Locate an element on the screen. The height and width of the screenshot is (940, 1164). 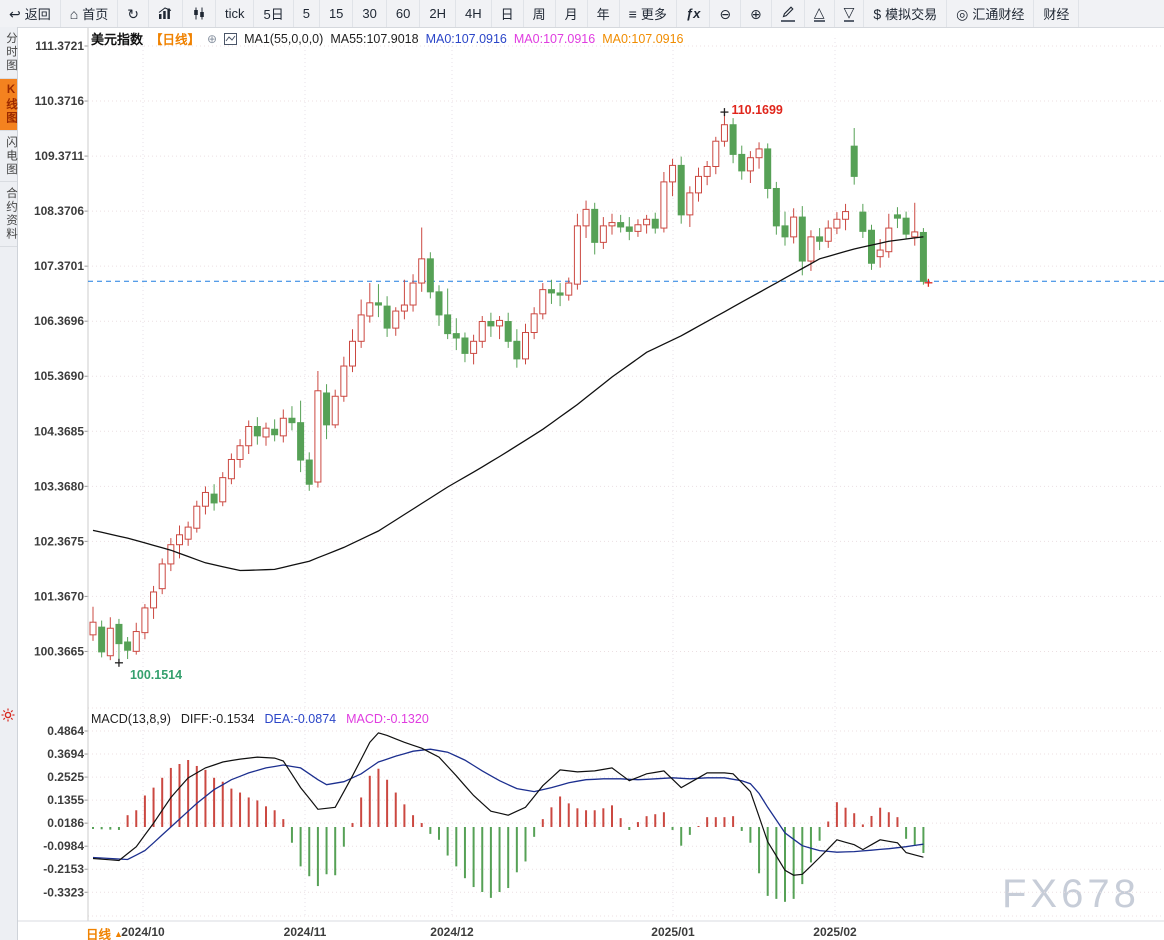
x-axis-label: 2025/01 is located at coordinates (673, 932).